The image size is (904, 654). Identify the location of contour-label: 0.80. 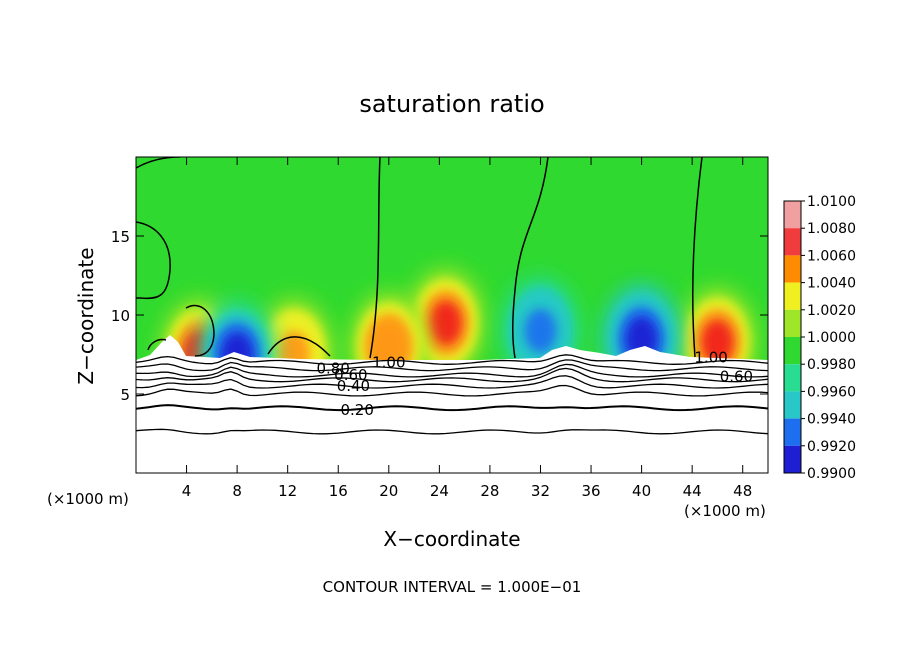
(332, 369).